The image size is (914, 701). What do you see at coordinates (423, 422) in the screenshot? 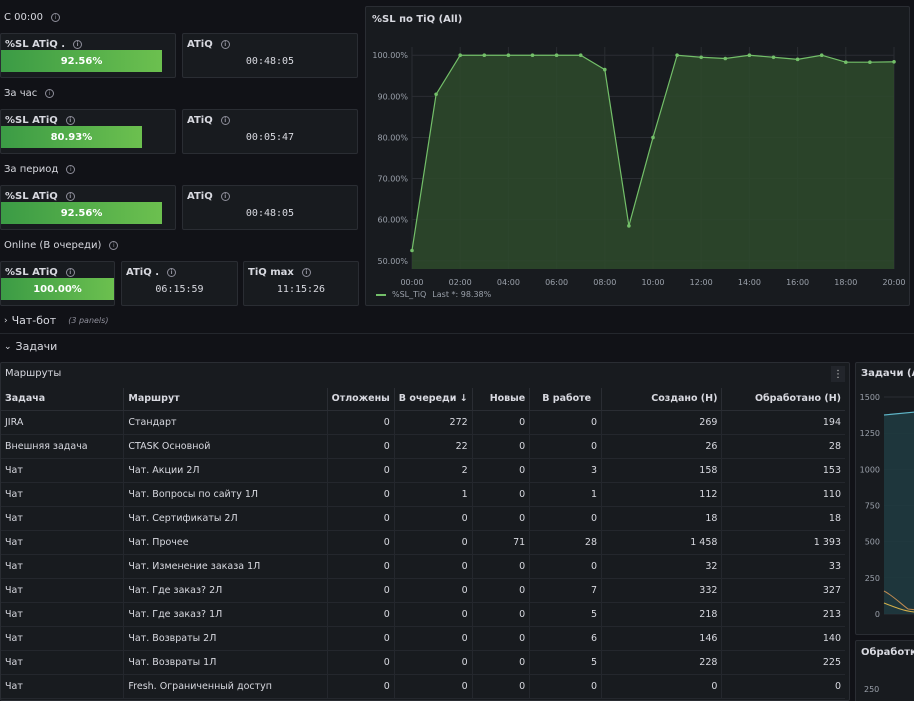
I see `table-row: JIRA Стандарт 0 272 0 0 269 194` at bounding box center [423, 422].